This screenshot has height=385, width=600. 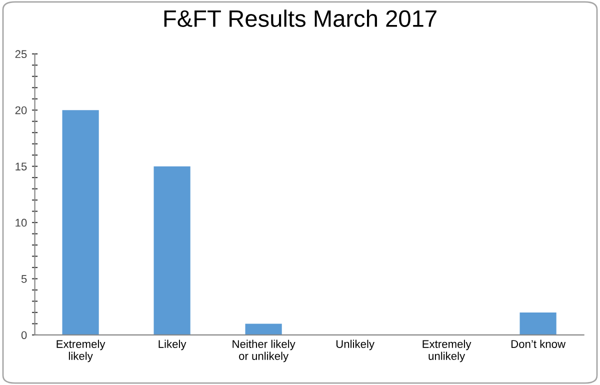 What do you see at coordinates (24, 279) in the screenshot?
I see `y-tick-label: 5` at bounding box center [24, 279].